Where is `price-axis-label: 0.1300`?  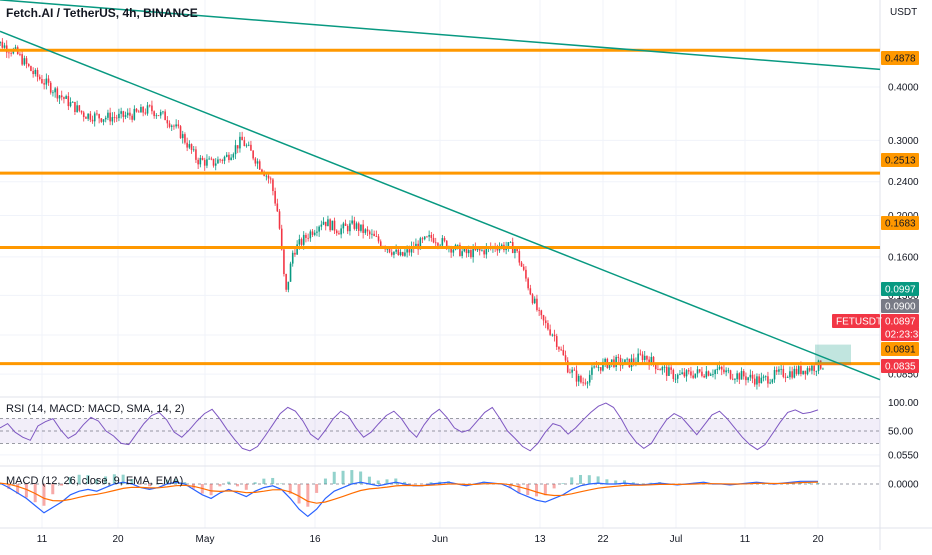
price-axis-label: 0.1300 is located at coordinates (903, 296).